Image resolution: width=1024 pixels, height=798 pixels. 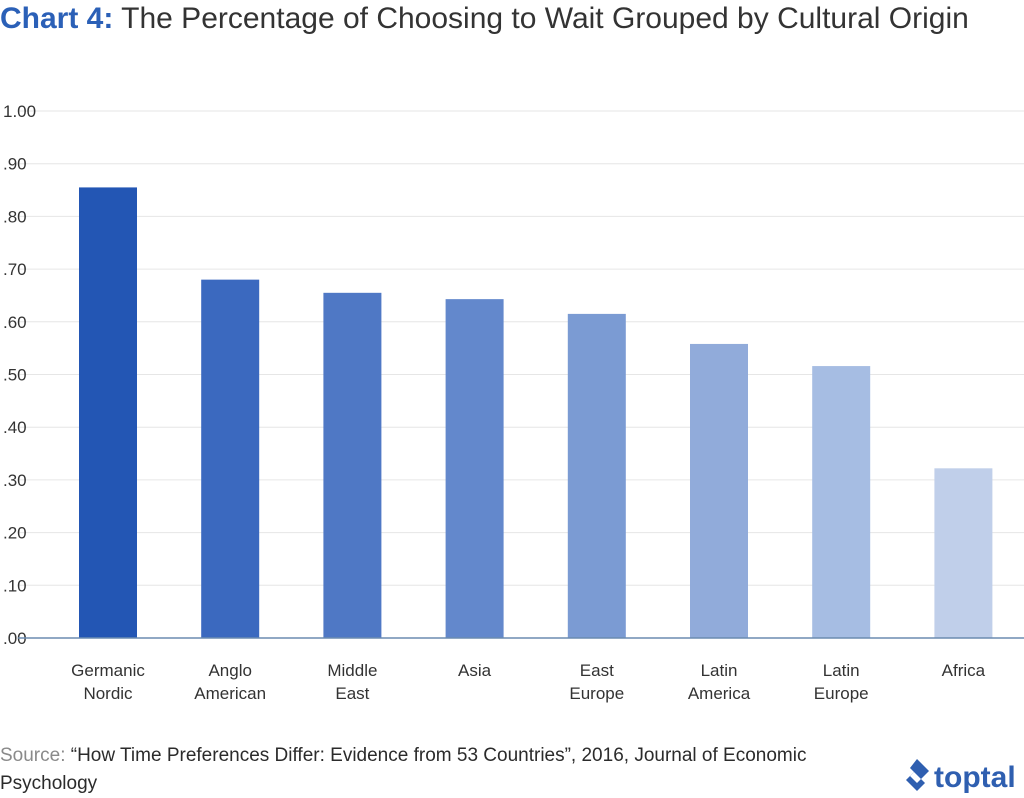 I want to click on y-tick-label: .20, so click(x=15, y=533).